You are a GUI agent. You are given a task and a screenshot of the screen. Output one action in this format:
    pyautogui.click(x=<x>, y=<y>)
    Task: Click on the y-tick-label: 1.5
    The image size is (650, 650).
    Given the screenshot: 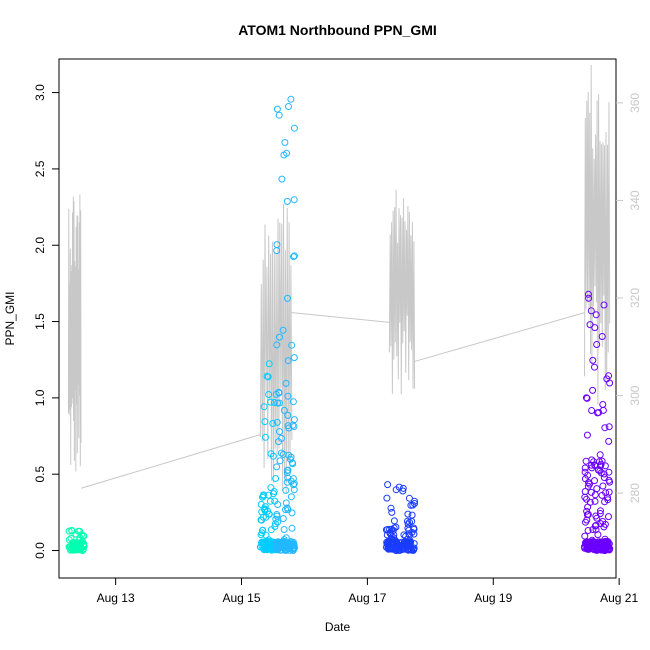 What is the action you would take?
    pyautogui.click(x=40, y=321)
    